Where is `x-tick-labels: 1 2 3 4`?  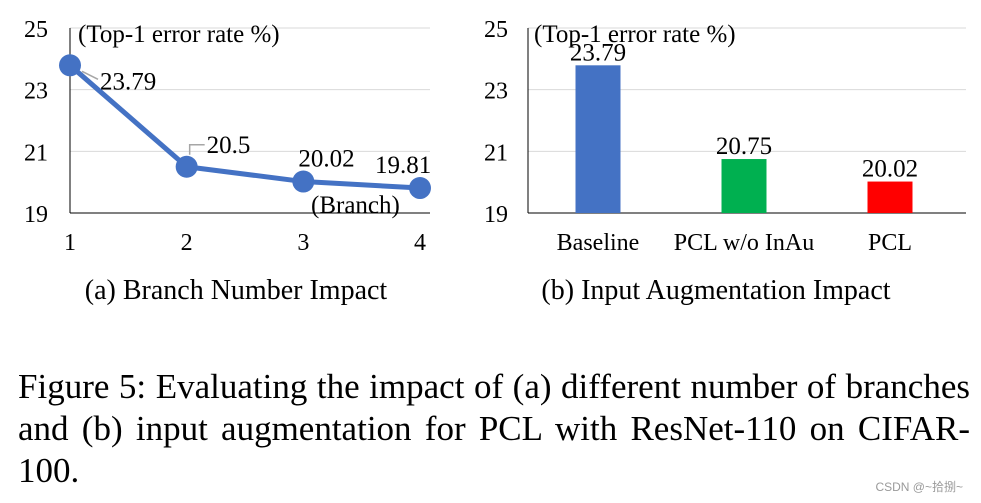
x-tick-labels: 1 2 3 4 is located at coordinates (245, 243).